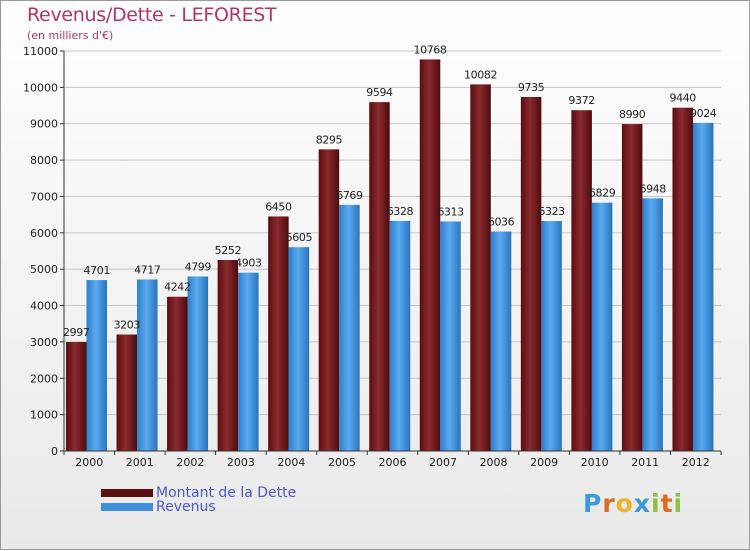  Describe the element at coordinates (152, 15) in the screenshot. I see `chart-title: Revenus/Dette - LEFOREST` at that location.